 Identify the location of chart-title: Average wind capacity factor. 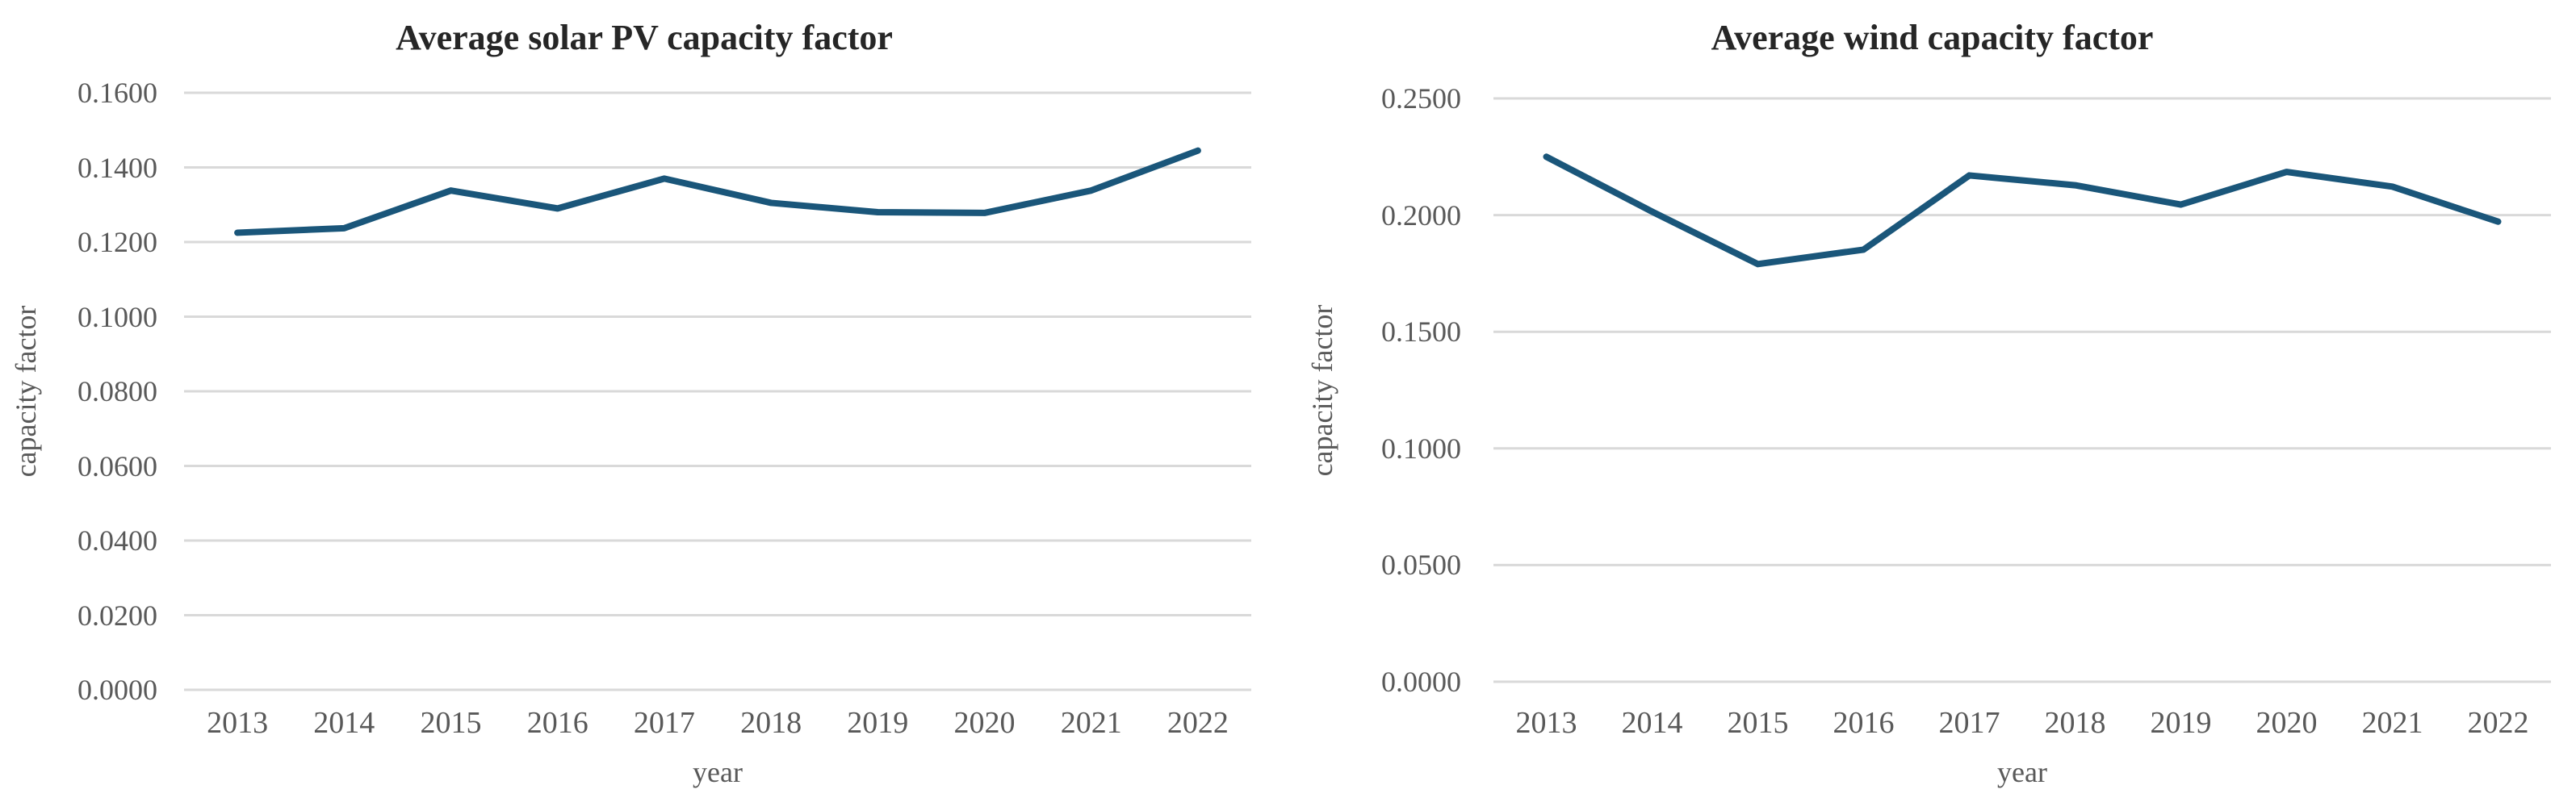
(1932, 37).